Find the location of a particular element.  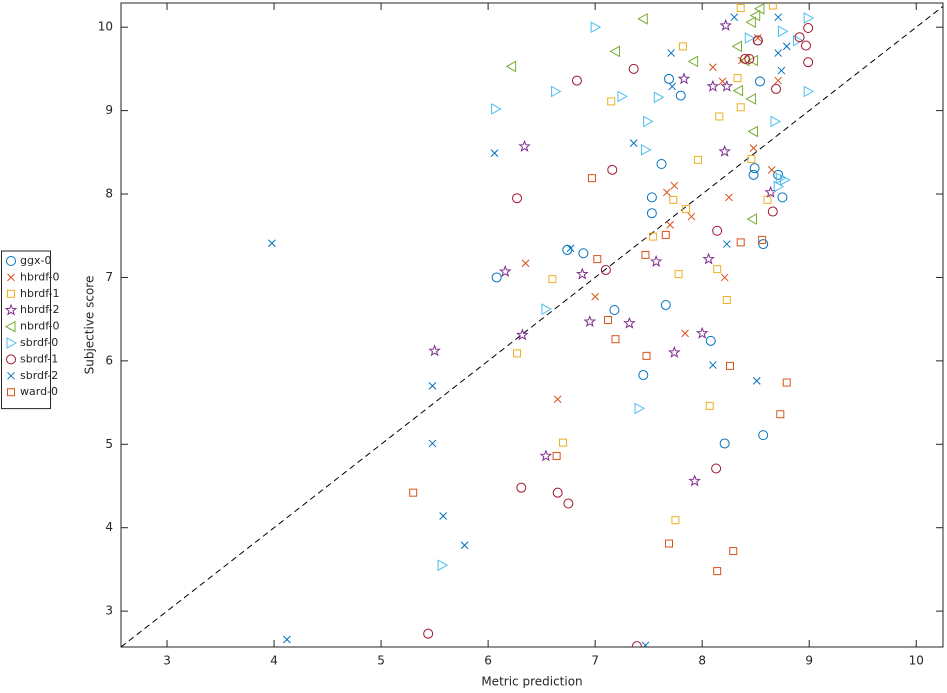

legend-label: hbrdf-1 is located at coordinates (40, 293).